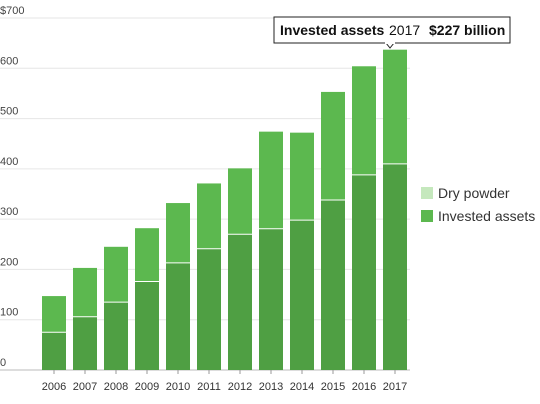  Describe the element at coordinates (85, 387) in the screenshot. I see `x-tick-label: 2007` at that location.